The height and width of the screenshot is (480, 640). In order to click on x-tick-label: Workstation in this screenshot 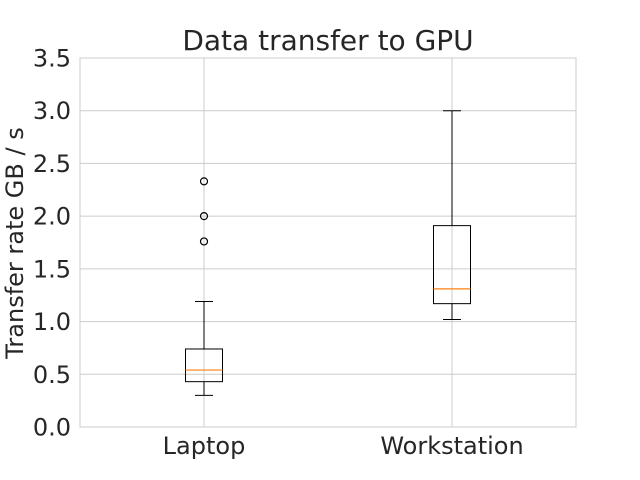, I will do `click(451, 446)`.